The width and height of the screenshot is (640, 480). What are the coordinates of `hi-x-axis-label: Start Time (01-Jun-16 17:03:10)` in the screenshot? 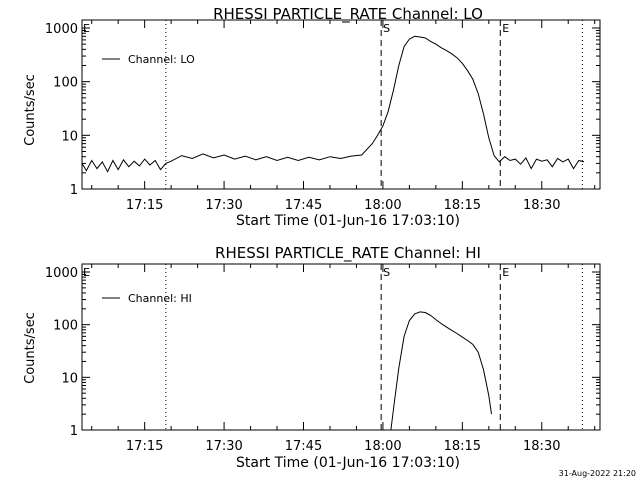 It's located at (348, 463).